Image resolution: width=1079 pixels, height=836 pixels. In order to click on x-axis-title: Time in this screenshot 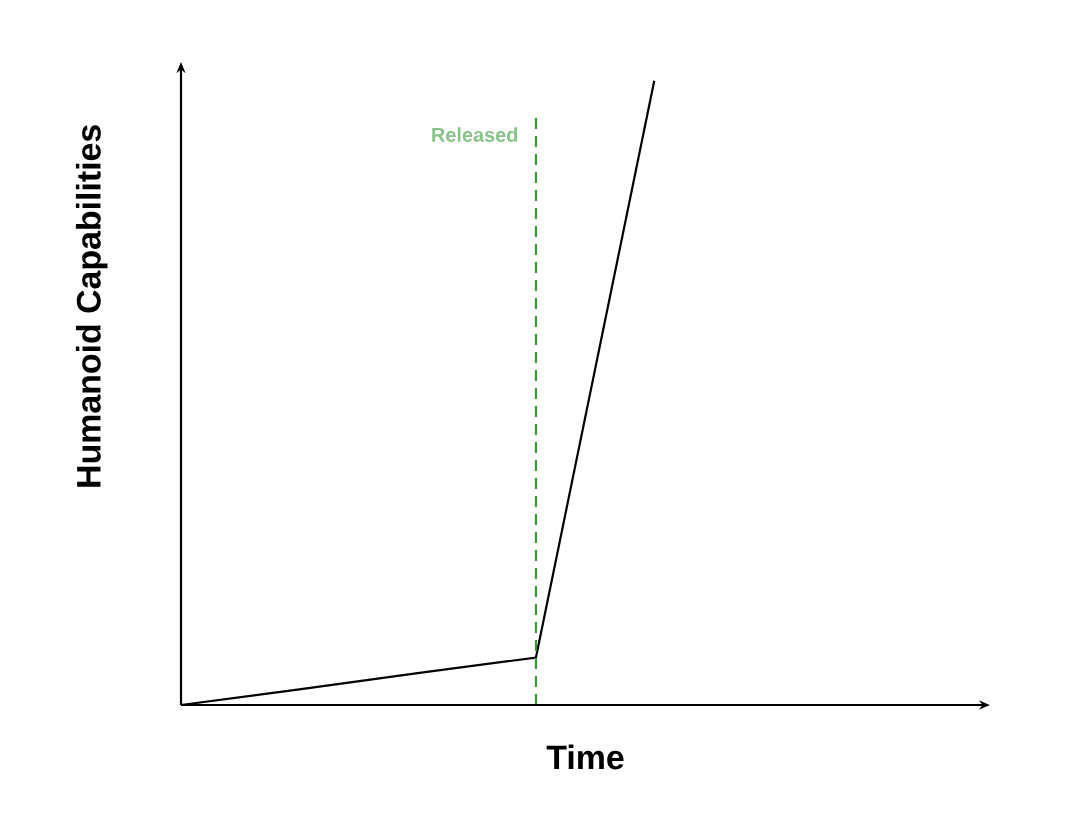, I will do `click(585, 757)`.